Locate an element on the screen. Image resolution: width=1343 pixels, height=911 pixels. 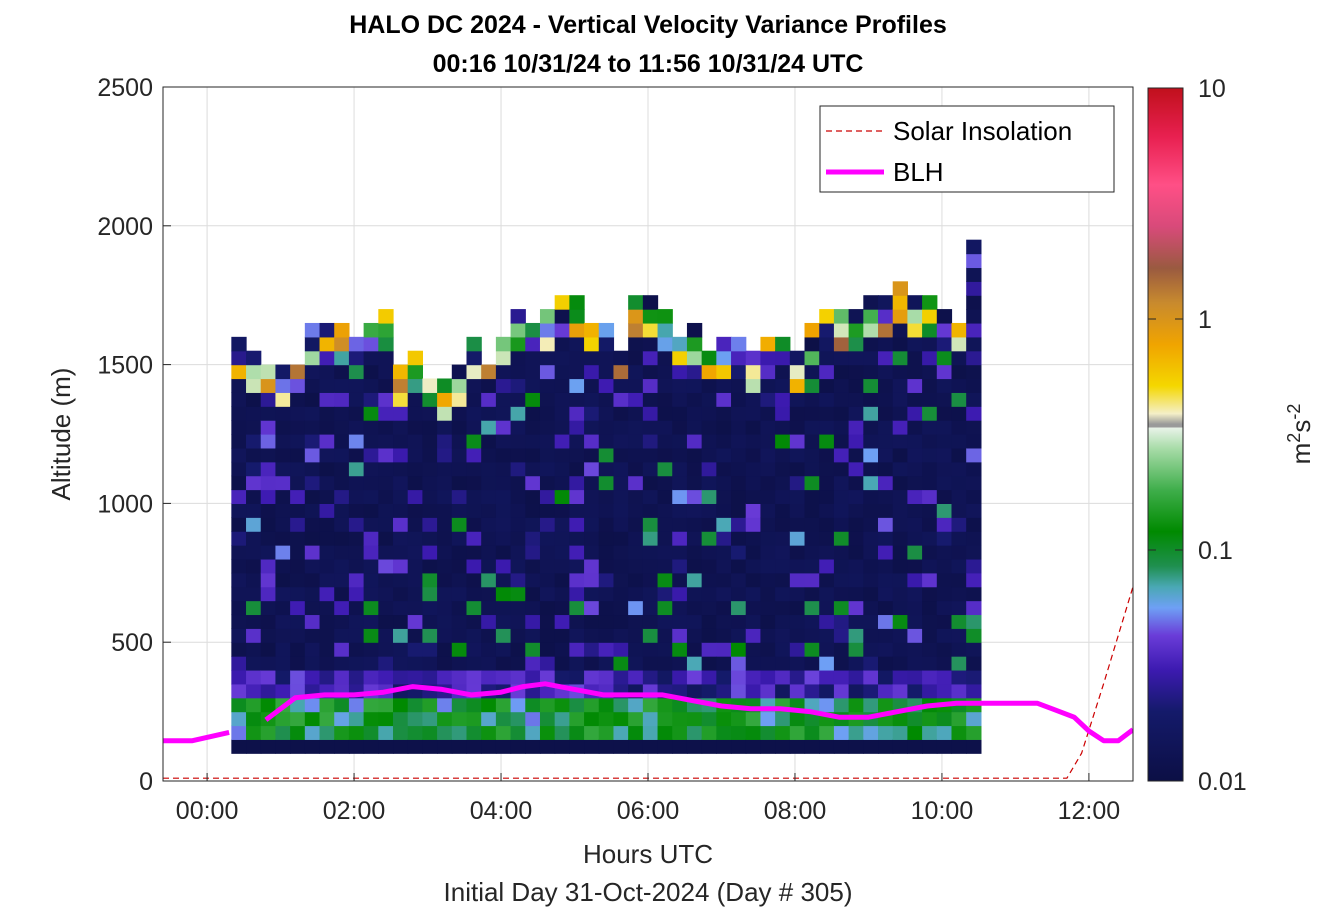
colorbar-tick-label: 1 is located at coordinates (1205, 320).